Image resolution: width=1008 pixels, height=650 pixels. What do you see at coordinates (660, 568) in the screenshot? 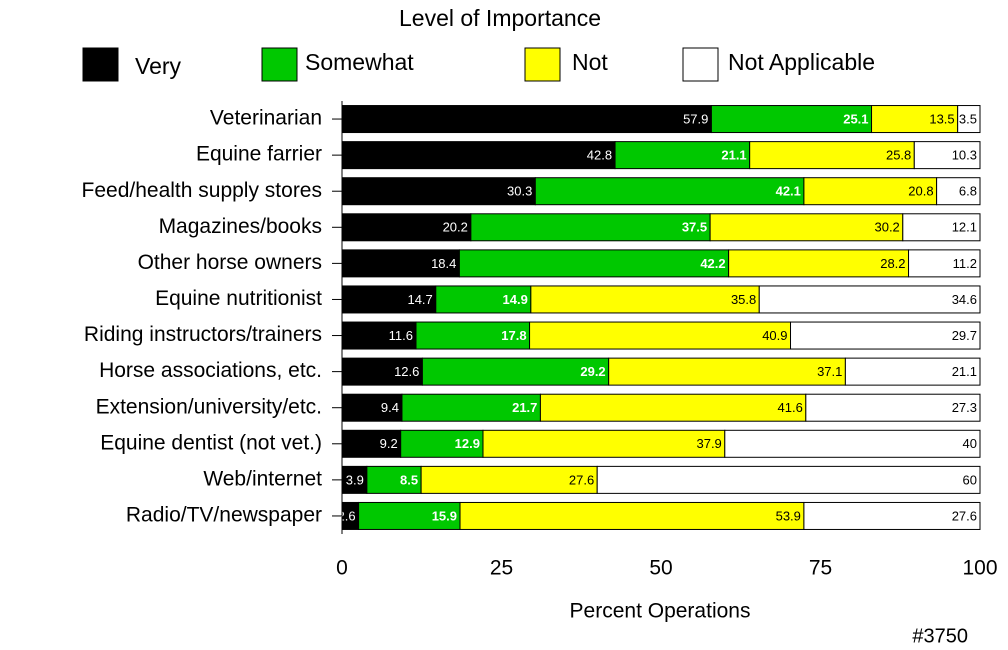
I see `x-tick-label: 50` at bounding box center [660, 568].